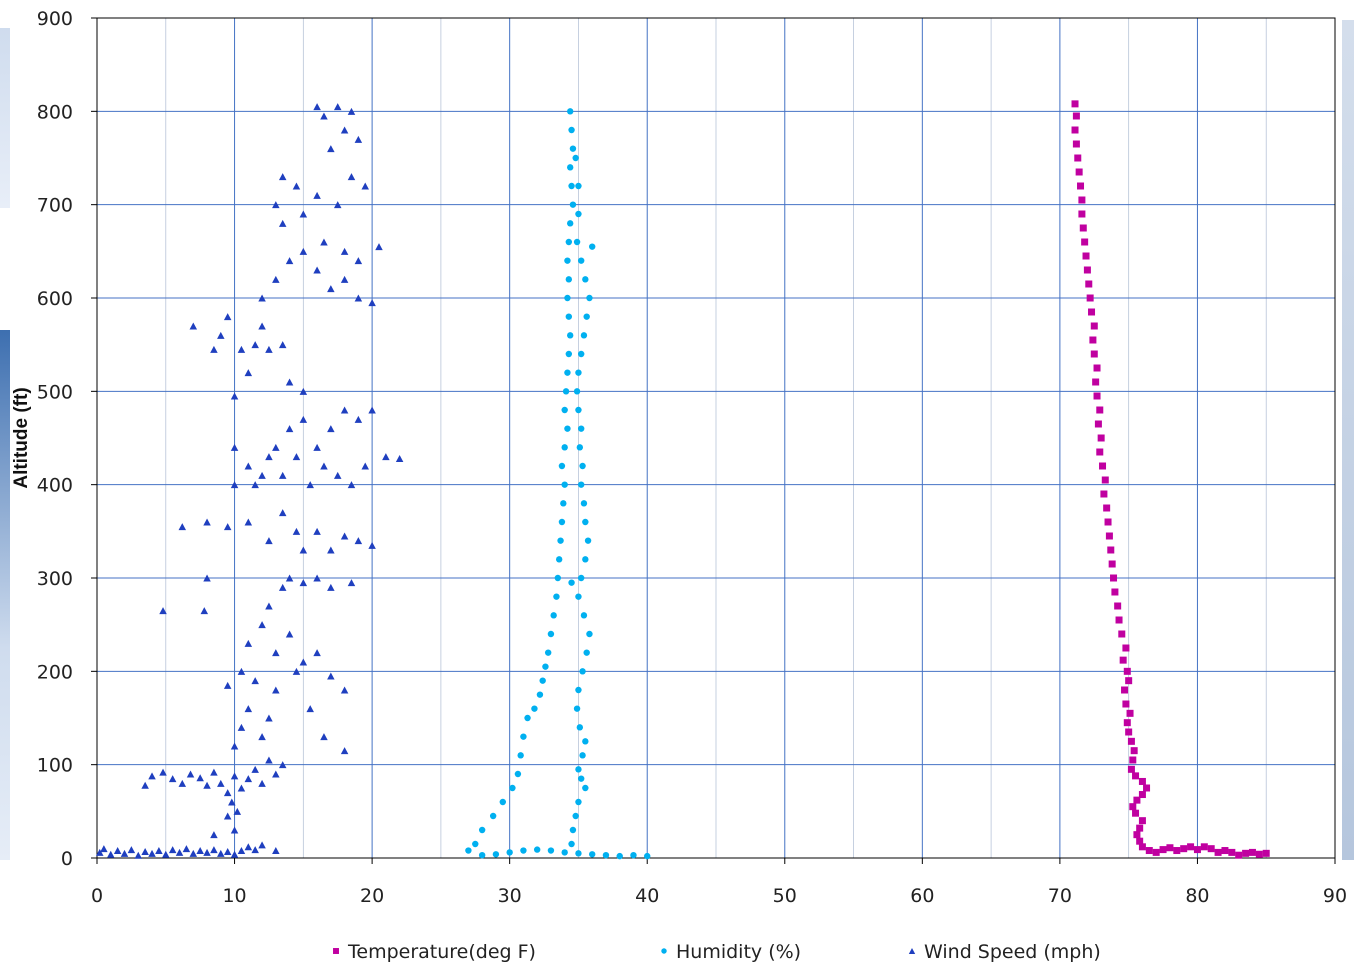  I want to click on y-tick-label: 100, so click(55, 766).